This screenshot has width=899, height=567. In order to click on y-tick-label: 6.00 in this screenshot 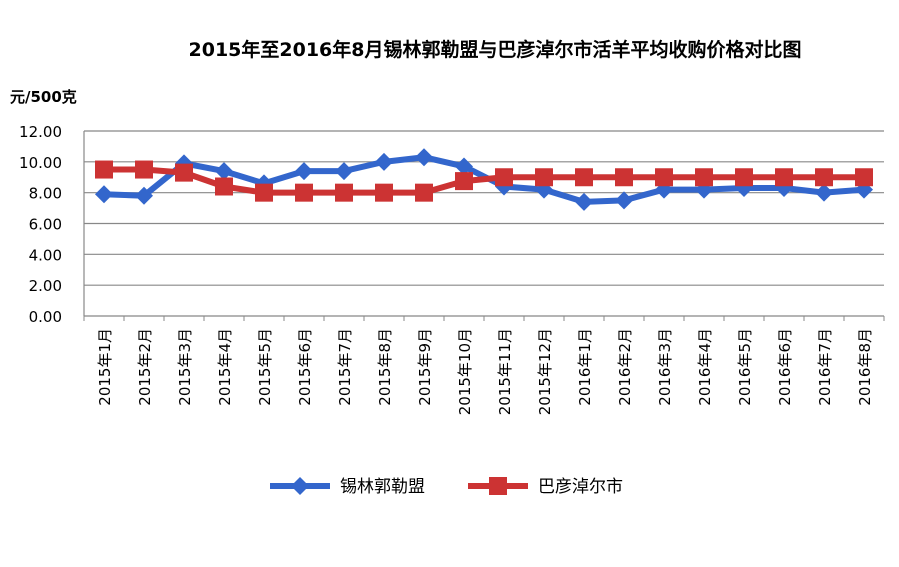, I will do `click(45, 225)`.